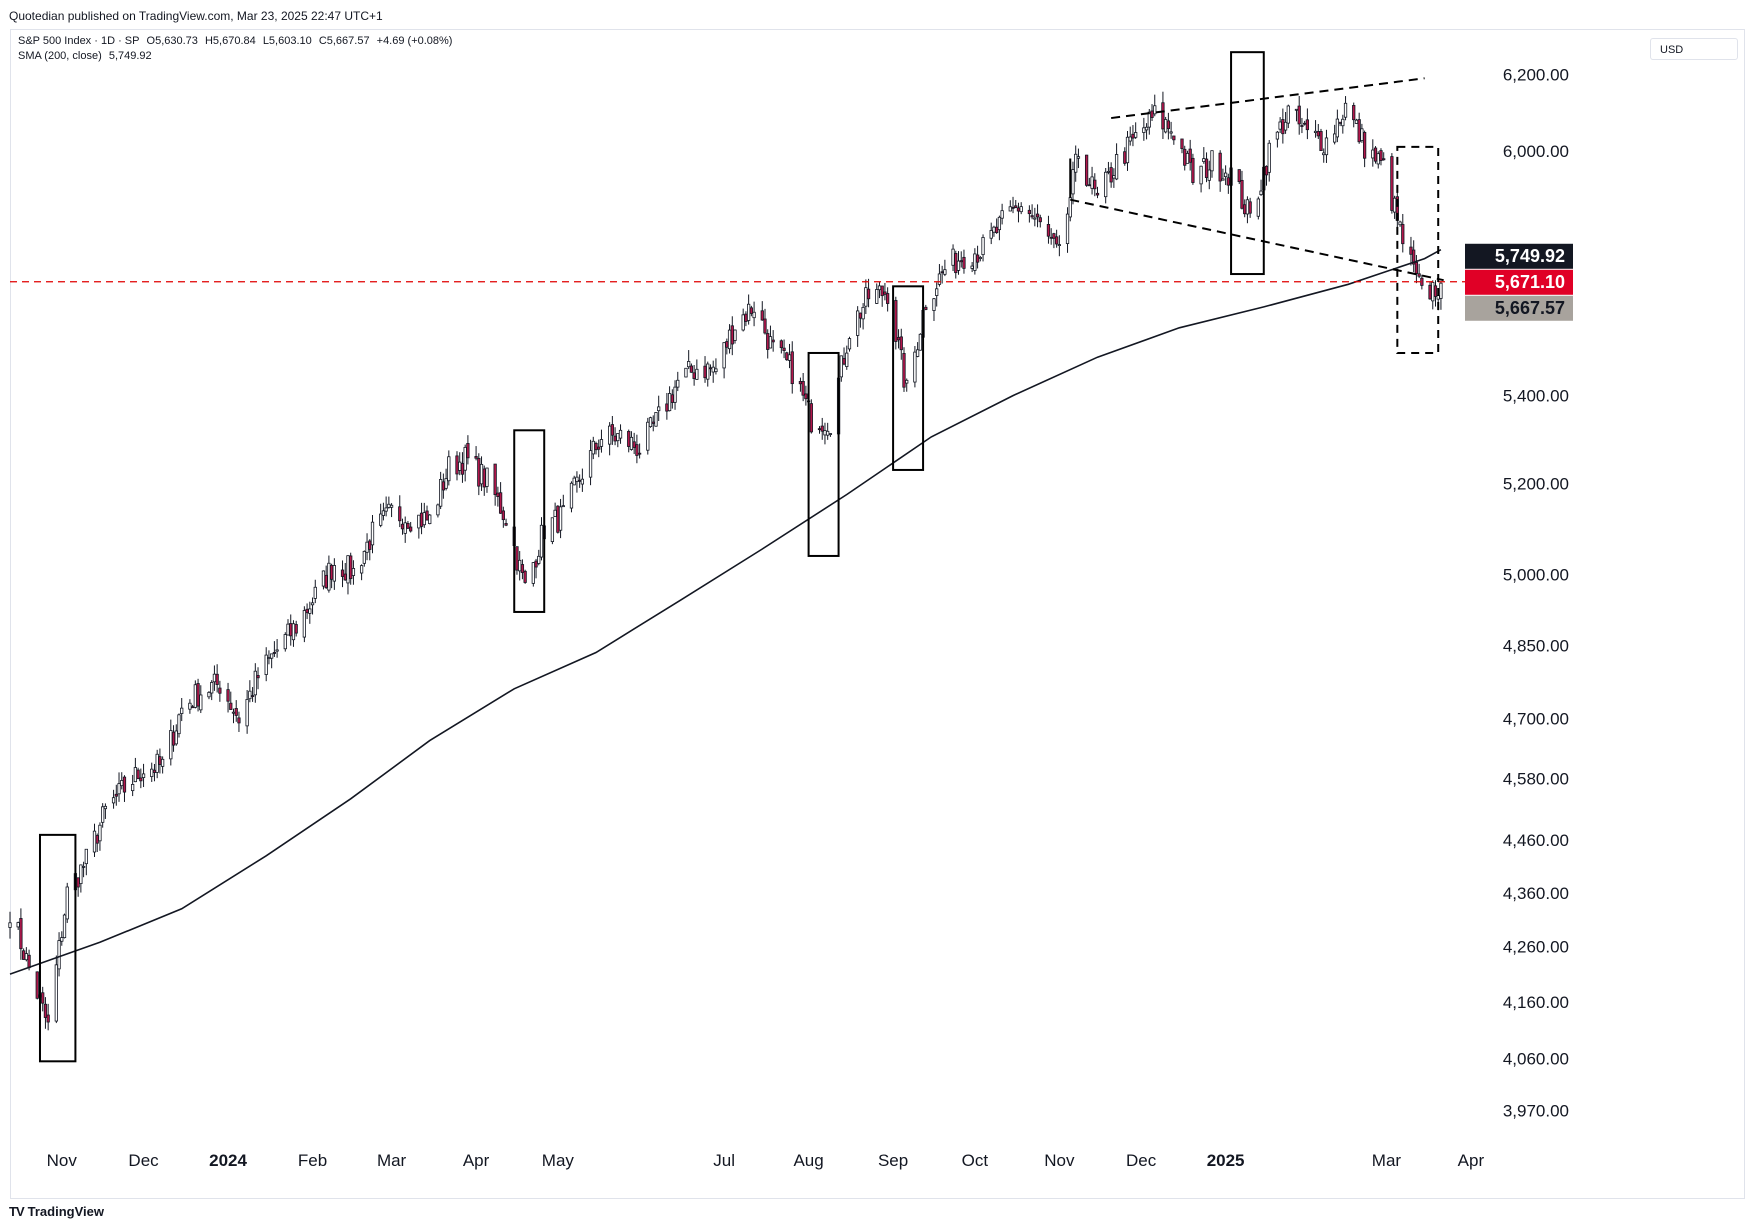 Image resolution: width=1755 pixels, height=1229 pixels. What do you see at coordinates (476, 1160) in the screenshot?
I see `x-tick-label: Apr` at bounding box center [476, 1160].